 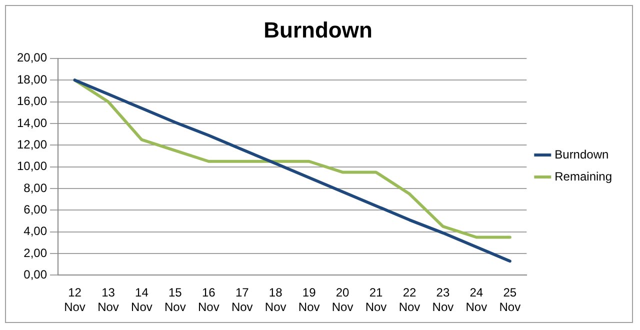 What do you see at coordinates (510, 300) in the screenshot?
I see `x-tick-label: 25 Nov` at bounding box center [510, 300].